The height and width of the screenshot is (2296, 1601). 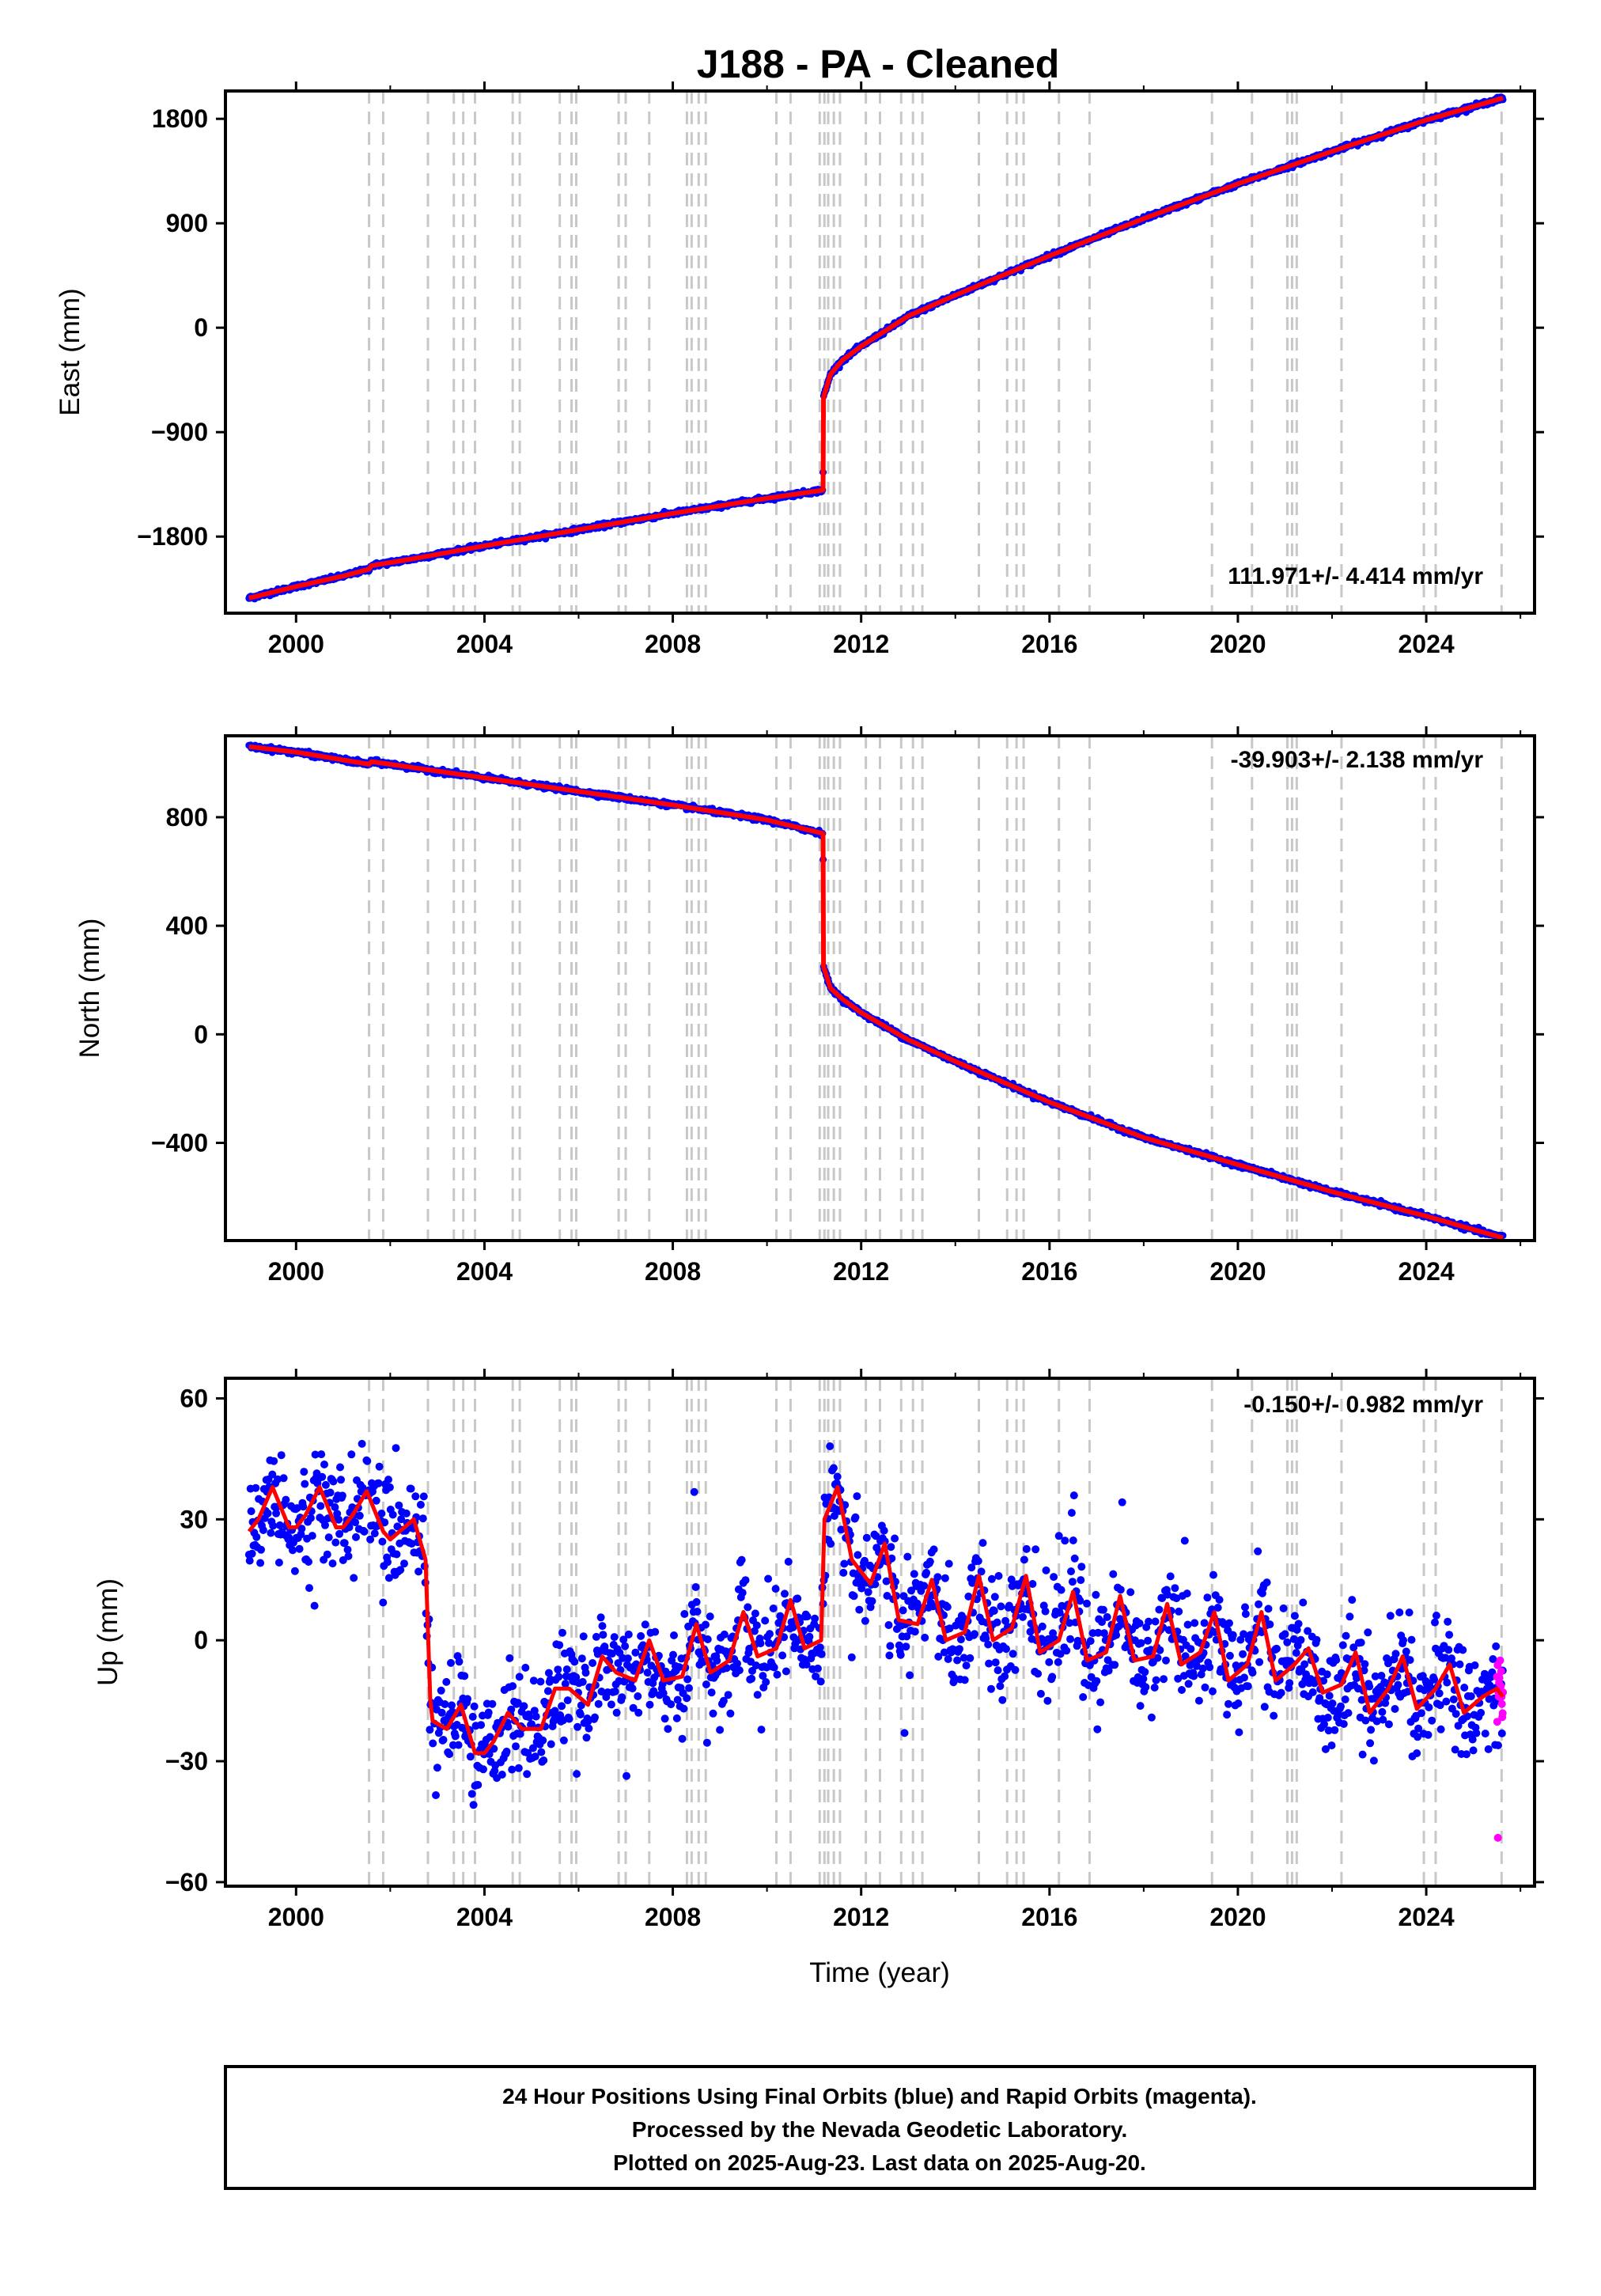 I want to click on y-tick-label: −900, so click(x=180, y=432).